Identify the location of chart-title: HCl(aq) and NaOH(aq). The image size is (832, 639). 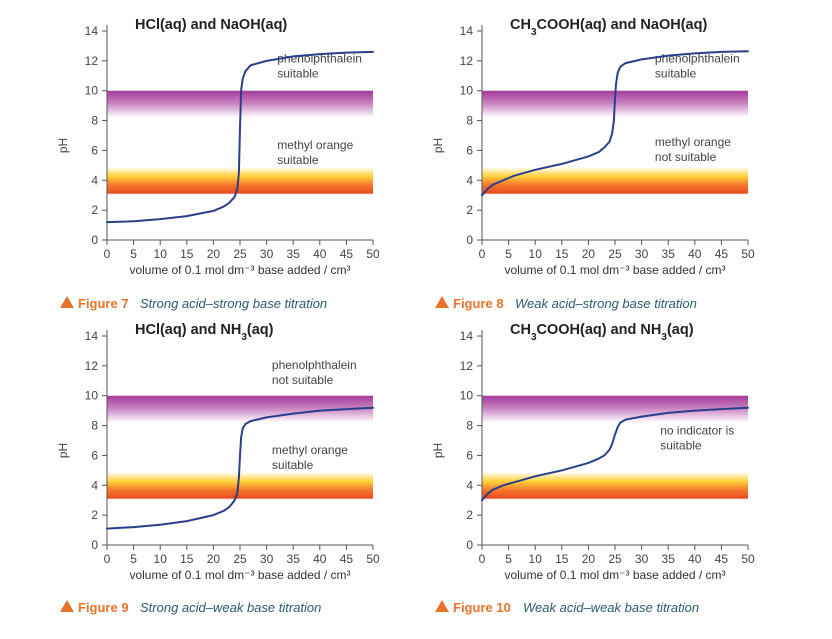
(211, 25).